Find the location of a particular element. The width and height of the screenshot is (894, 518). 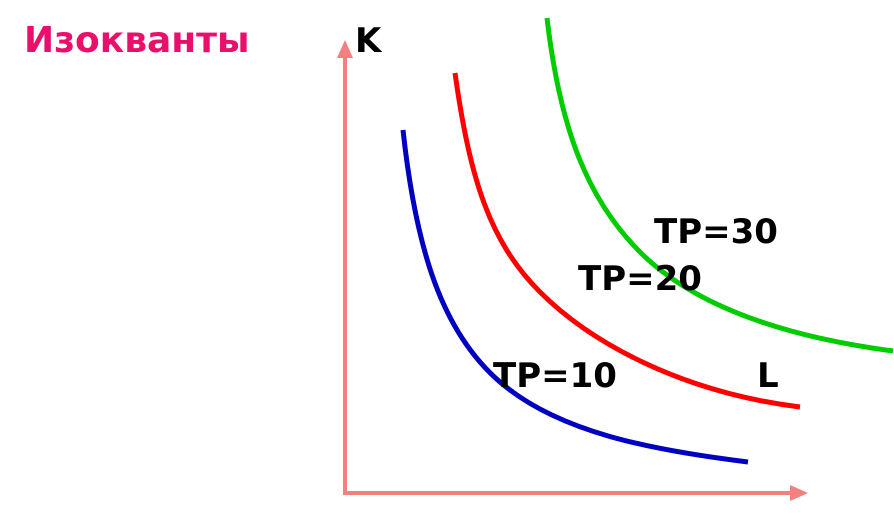

y-axis-label: K is located at coordinates (369, 41).